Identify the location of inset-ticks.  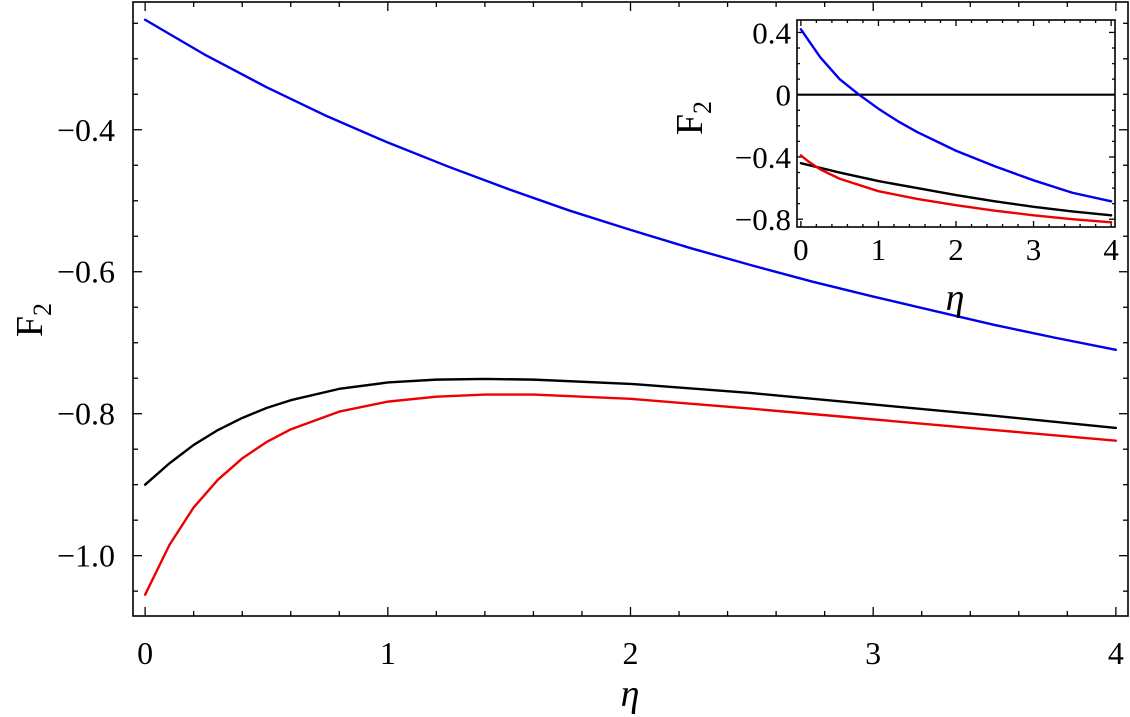
(956, 123).